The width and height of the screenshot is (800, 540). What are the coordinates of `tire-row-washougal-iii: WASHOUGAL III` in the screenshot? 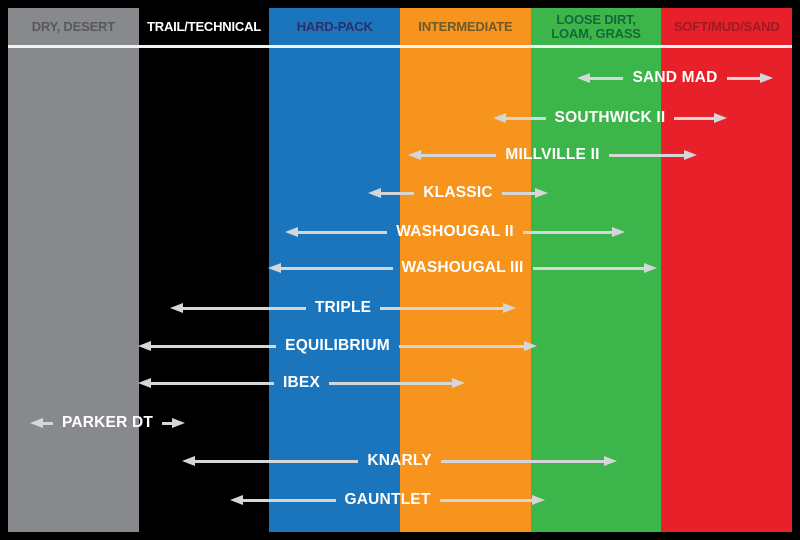 It's located at (463, 268).